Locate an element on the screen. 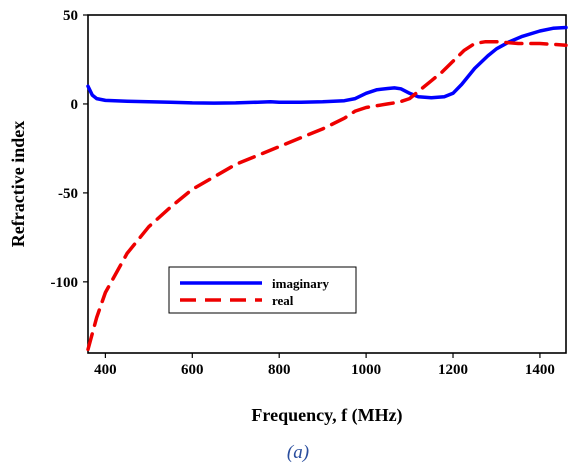 Image resolution: width=568 pixels, height=466 pixels. legend-box is located at coordinates (262, 290).